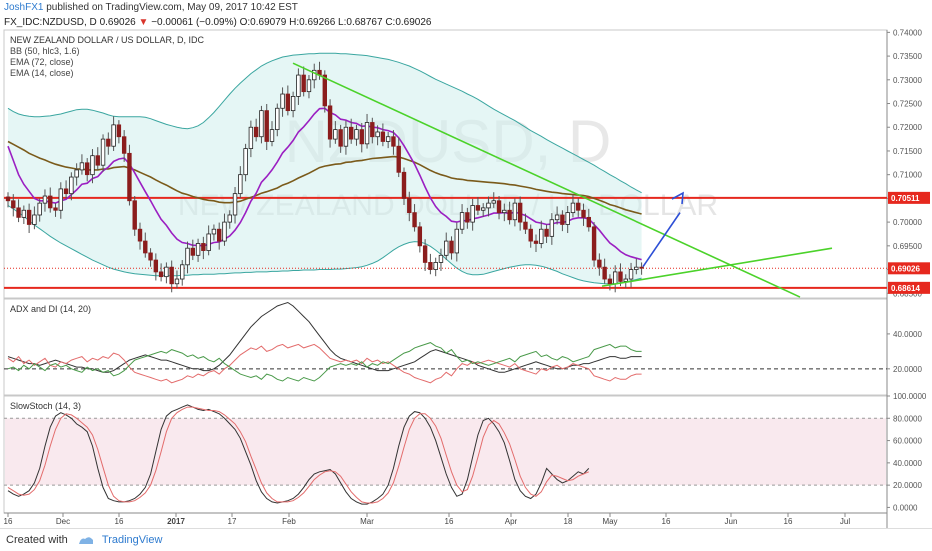 Image resolution: width=932 pixels, height=551 pixels. What do you see at coordinates (910, 396) in the screenshot?
I see `stoch-tick-label: 100.0000` at bounding box center [910, 396].